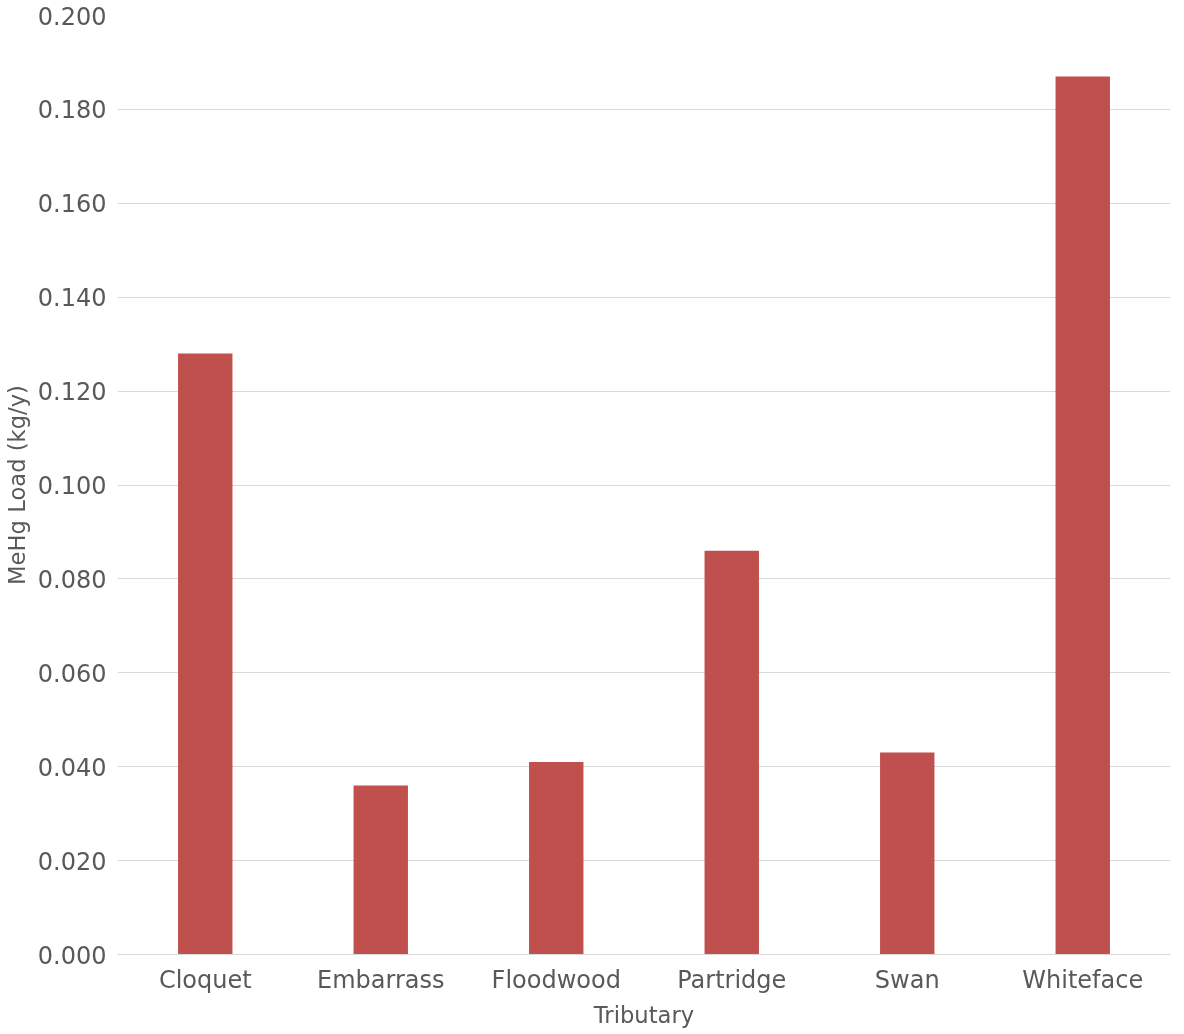 Image resolution: width=1184 pixels, height=1034 pixels. What do you see at coordinates (72, 110) in the screenshot?
I see `y-tick-label: 0.180` at bounding box center [72, 110].